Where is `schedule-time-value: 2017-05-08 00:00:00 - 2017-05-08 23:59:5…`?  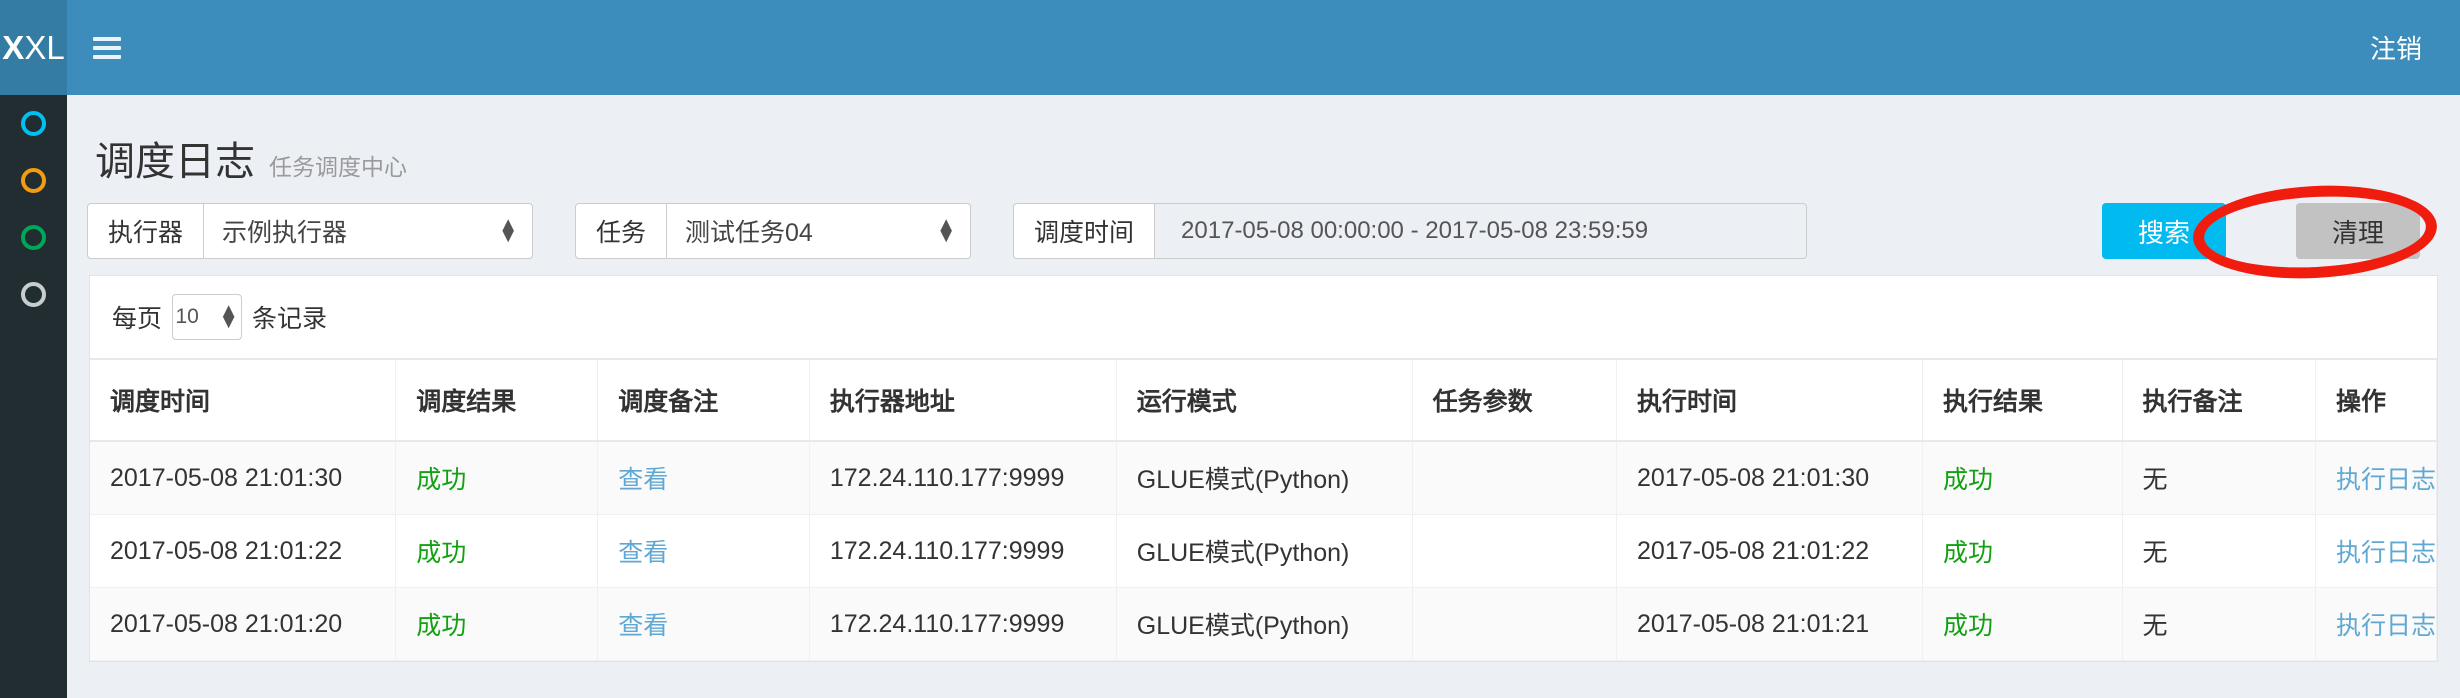
schedule-time-value: 2017-05-08 00:00:00 - 2017-05-08 23:59:5… is located at coordinates (1415, 230).